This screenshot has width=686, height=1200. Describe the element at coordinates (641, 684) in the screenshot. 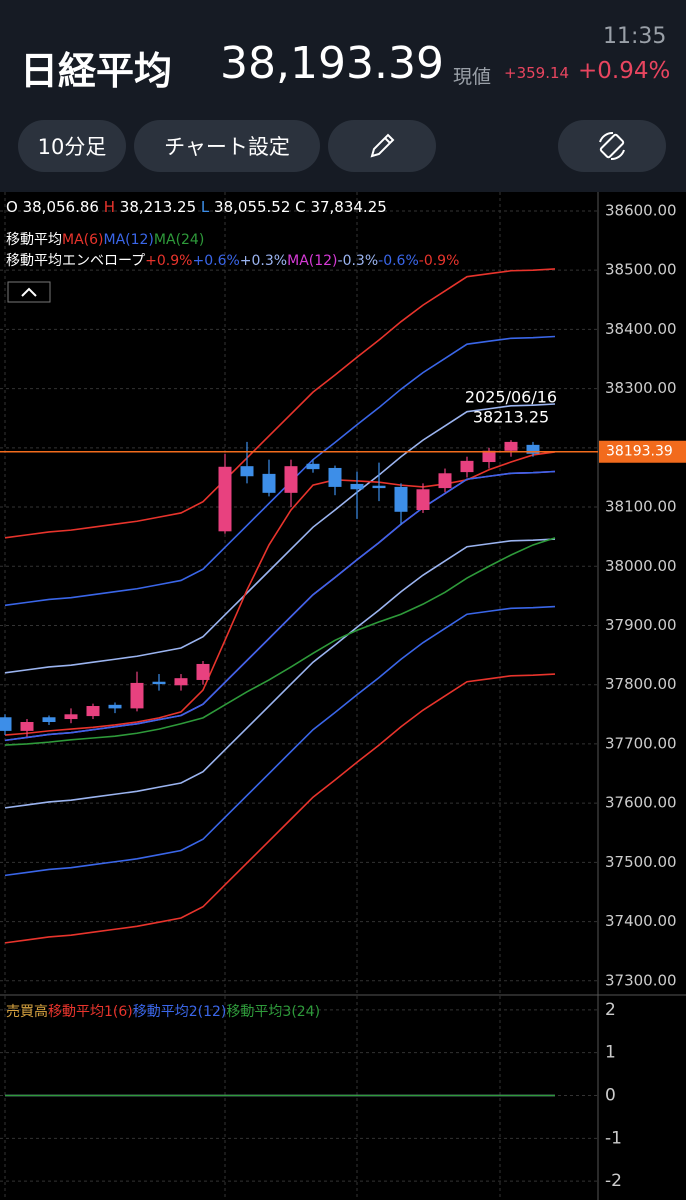

I see `y-tick-label: 37800.00` at that location.